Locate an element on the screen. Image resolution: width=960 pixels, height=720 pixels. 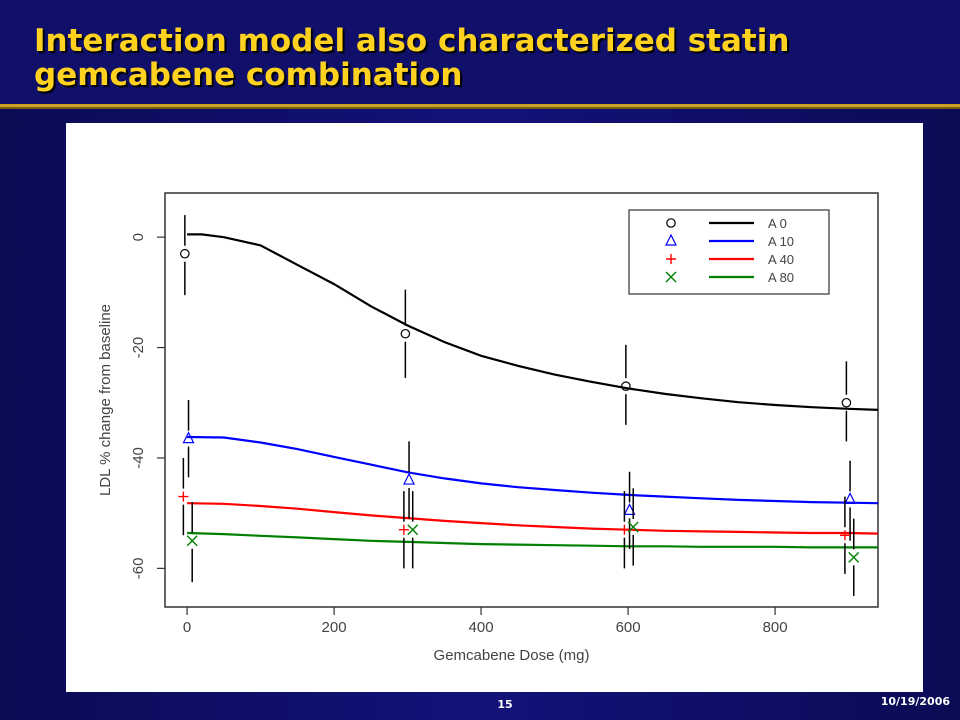
y-axis-label: LDL % change from baseline is located at coordinates (105, 400).